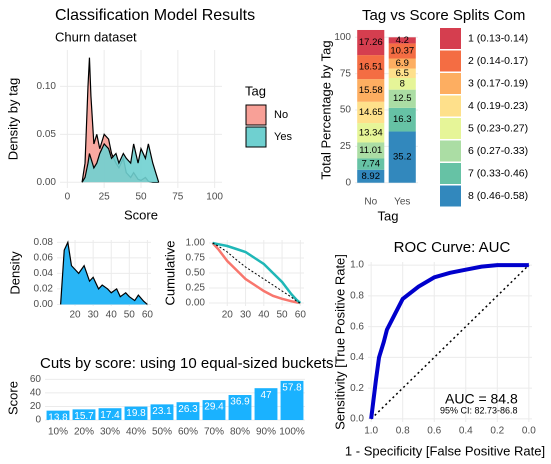 Image resolution: width=551 pixels, height=464 pixels. Describe the element at coordinates (443, 15) in the screenshot. I see `chart-title: Tag vs Score Splits Com` at that location.